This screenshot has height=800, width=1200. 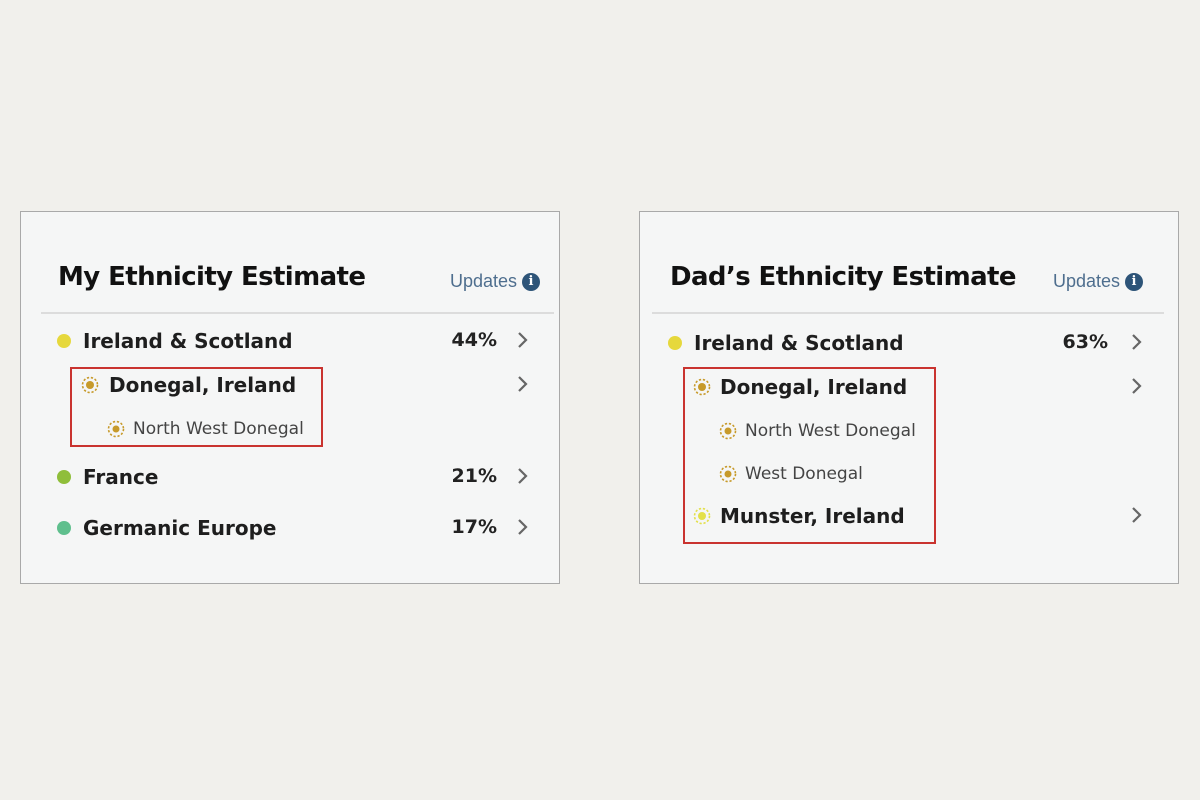 I want to click on region-name: Germanic Europe, so click(x=180, y=528).